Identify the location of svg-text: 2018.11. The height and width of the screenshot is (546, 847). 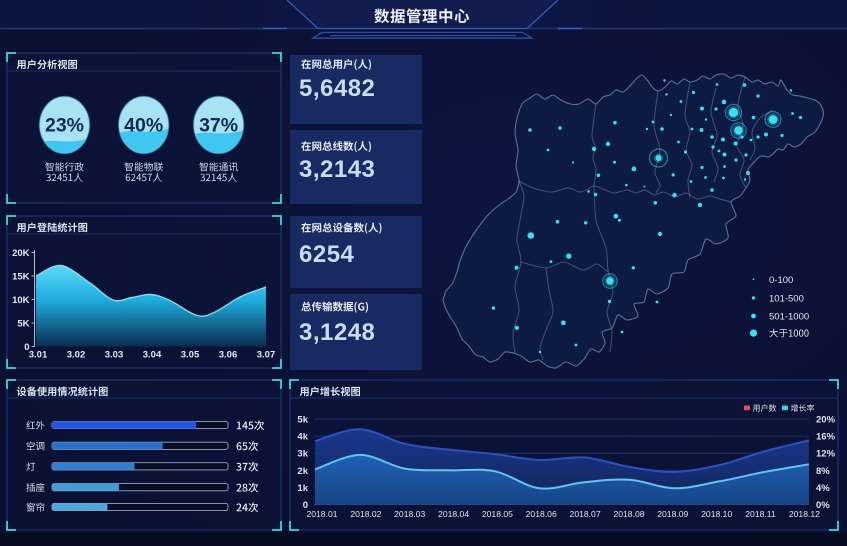
(760, 514).